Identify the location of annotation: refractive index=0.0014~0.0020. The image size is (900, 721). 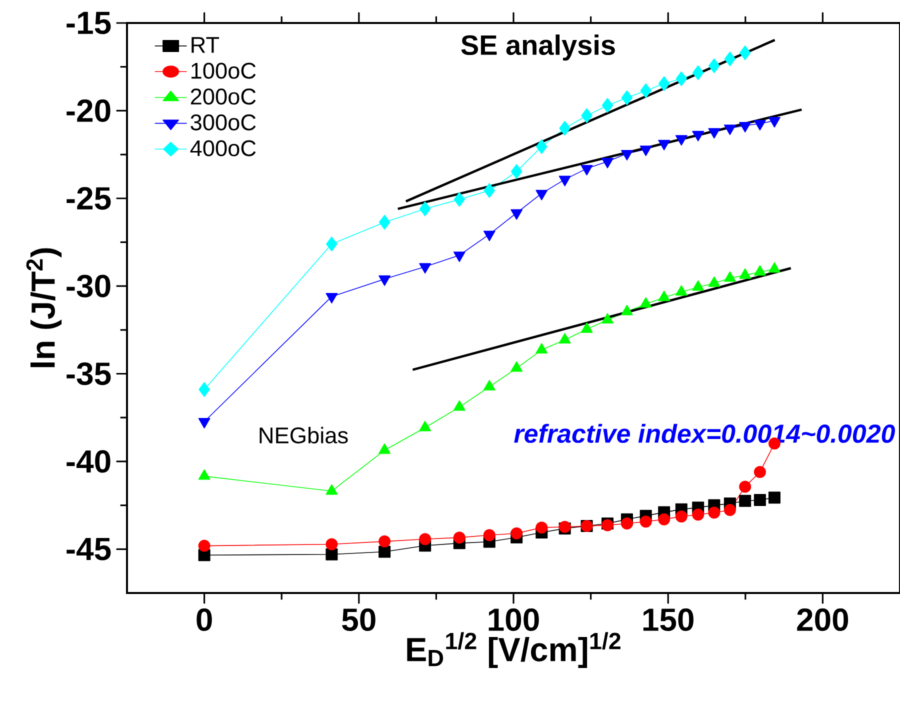
(704, 433).